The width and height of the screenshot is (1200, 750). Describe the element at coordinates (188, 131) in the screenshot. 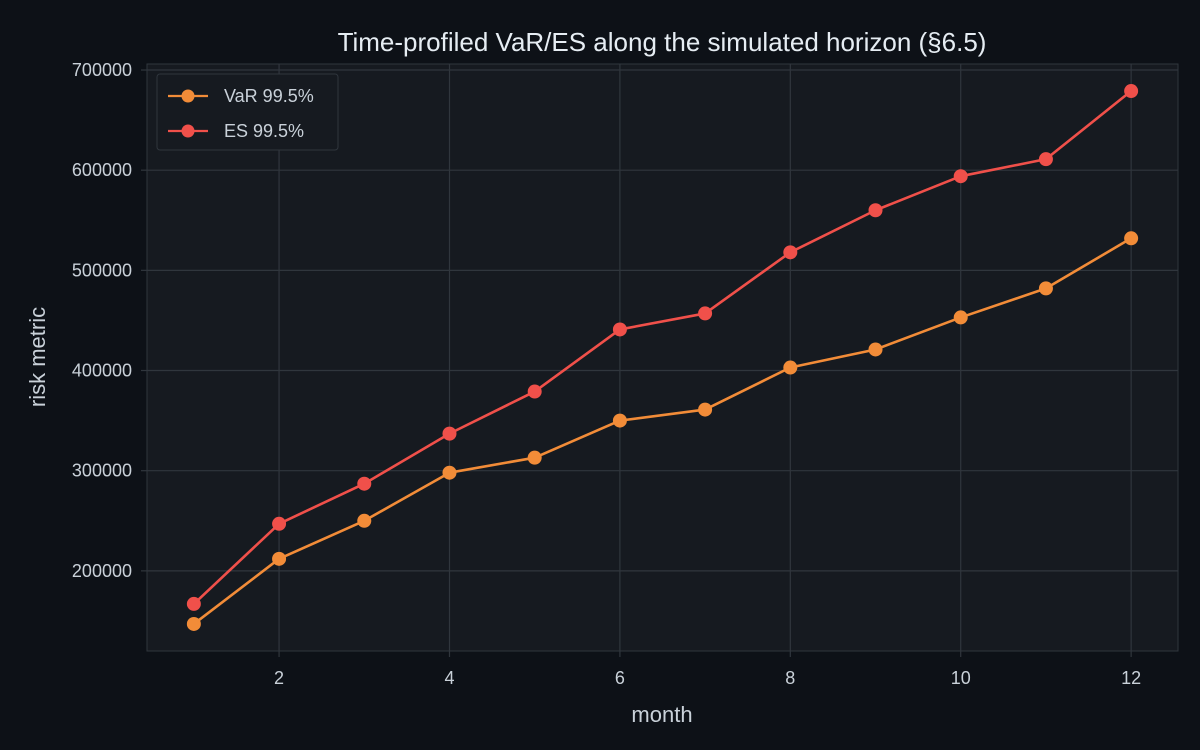

I see `legend-marker-es` at that location.